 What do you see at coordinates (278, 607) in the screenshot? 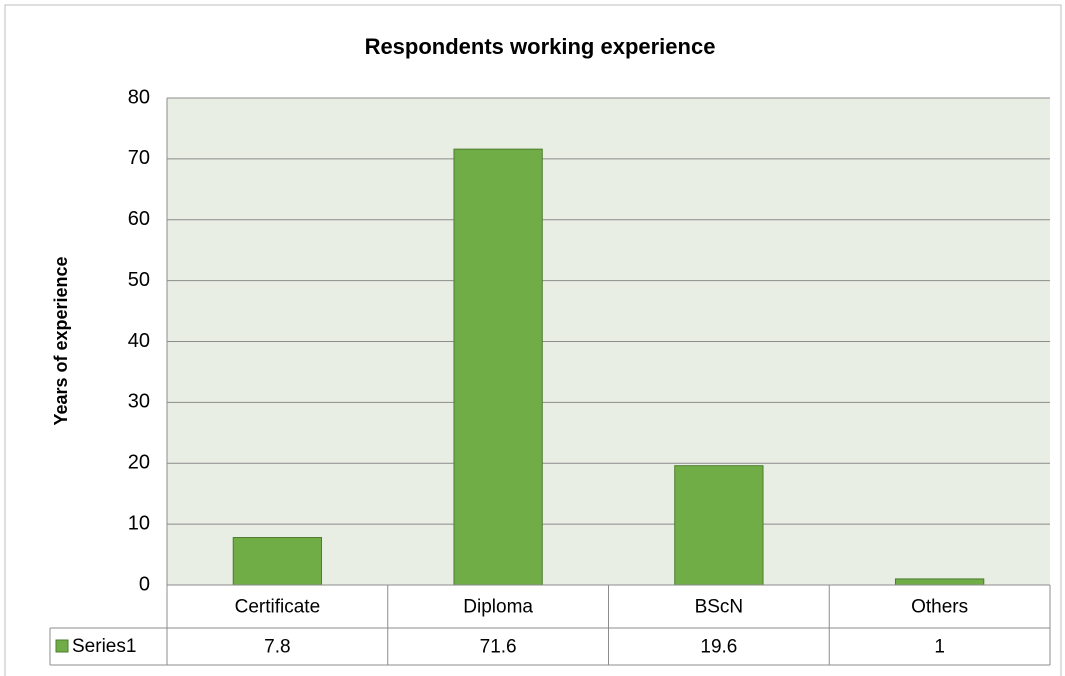
I see `x-tick-label: Certificate` at bounding box center [278, 607].